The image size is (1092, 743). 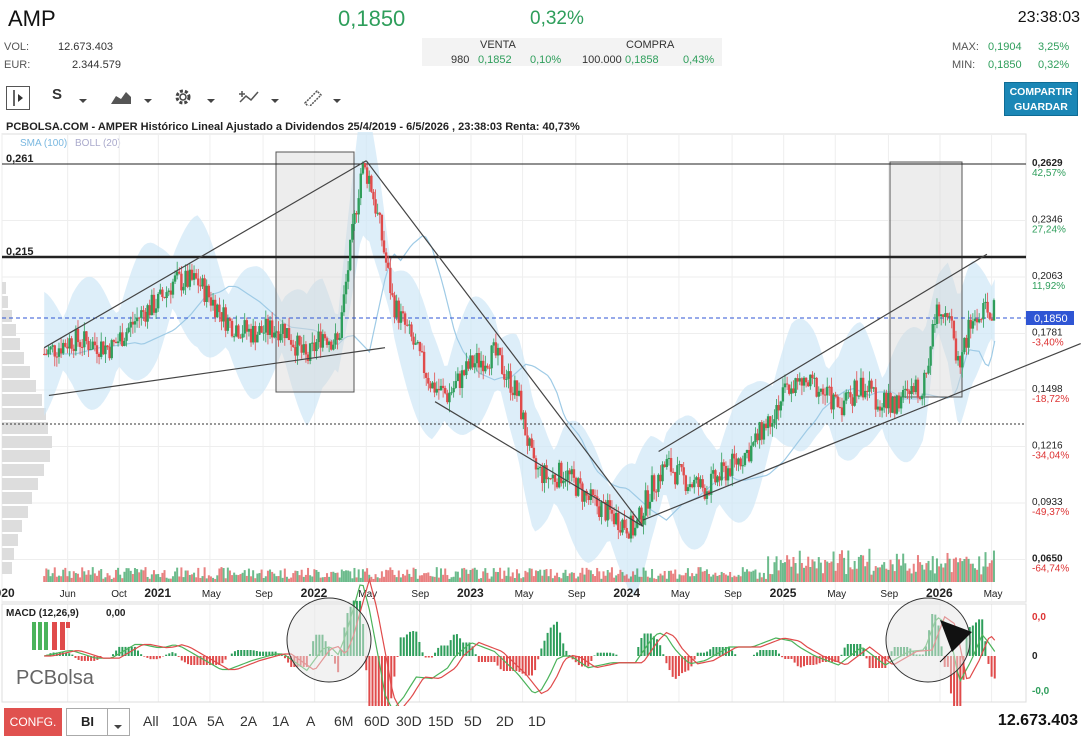 I want to click on area-chart-icon, so click(x=121, y=99).